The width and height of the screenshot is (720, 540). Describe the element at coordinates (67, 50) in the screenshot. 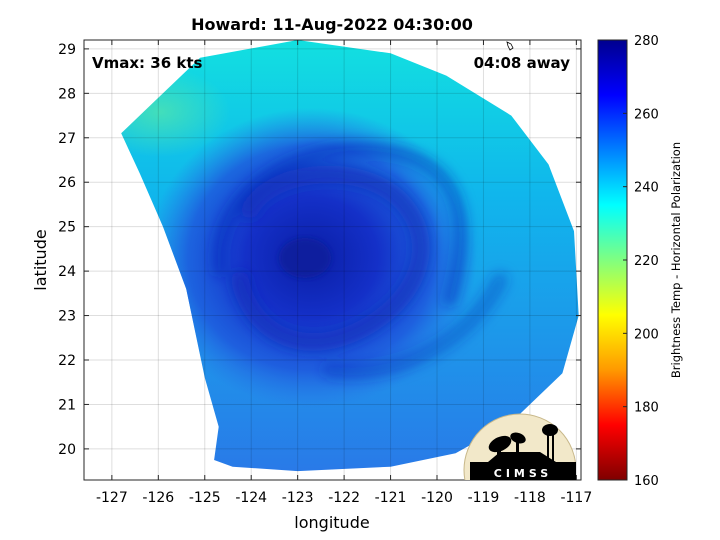

I see `y-tick-label: 29` at that location.